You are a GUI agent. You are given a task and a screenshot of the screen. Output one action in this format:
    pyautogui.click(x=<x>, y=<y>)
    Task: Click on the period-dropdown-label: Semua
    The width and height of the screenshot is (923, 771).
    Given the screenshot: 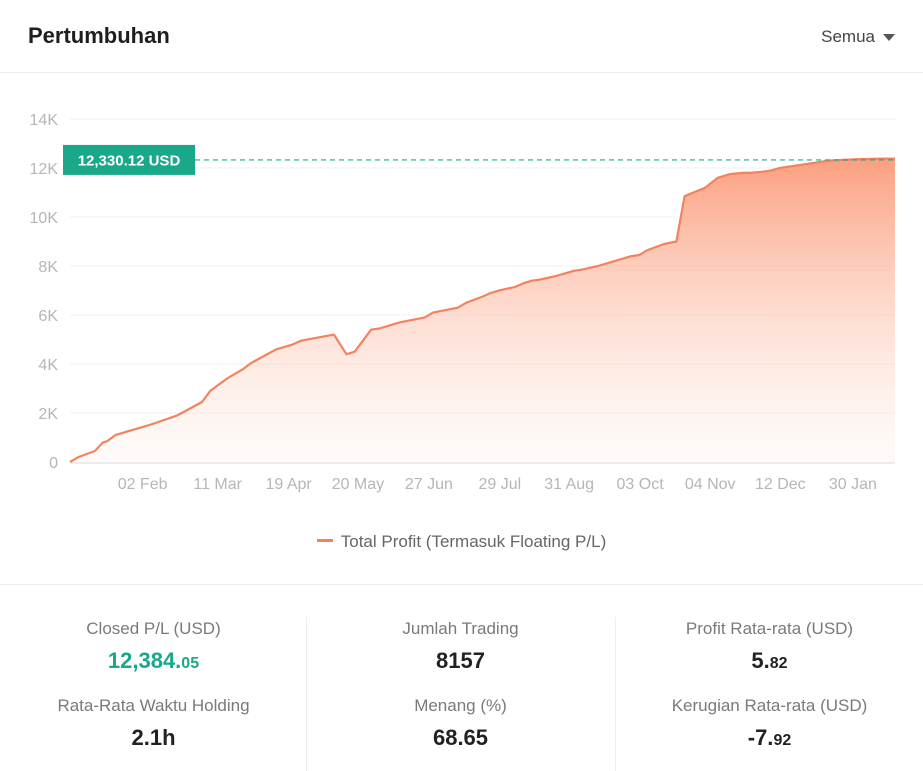 What is the action you would take?
    pyautogui.click(x=848, y=36)
    